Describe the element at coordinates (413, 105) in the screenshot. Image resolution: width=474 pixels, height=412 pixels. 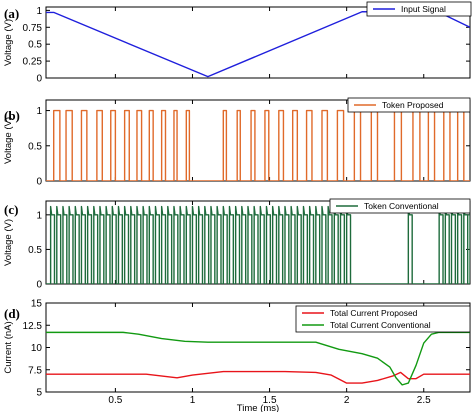
I see `legend-entry: Token Proposed` at that location.